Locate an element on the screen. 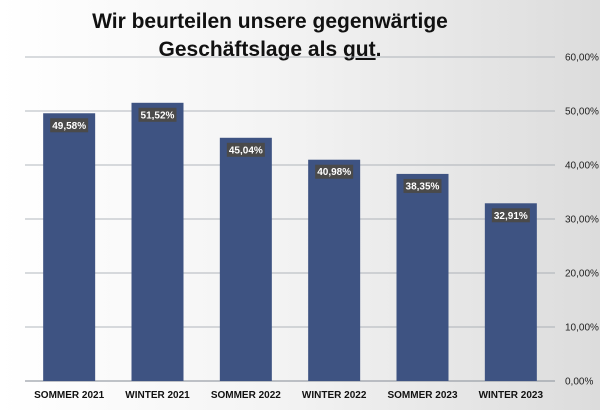  data-label: 51,52% is located at coordinates (158, 115).